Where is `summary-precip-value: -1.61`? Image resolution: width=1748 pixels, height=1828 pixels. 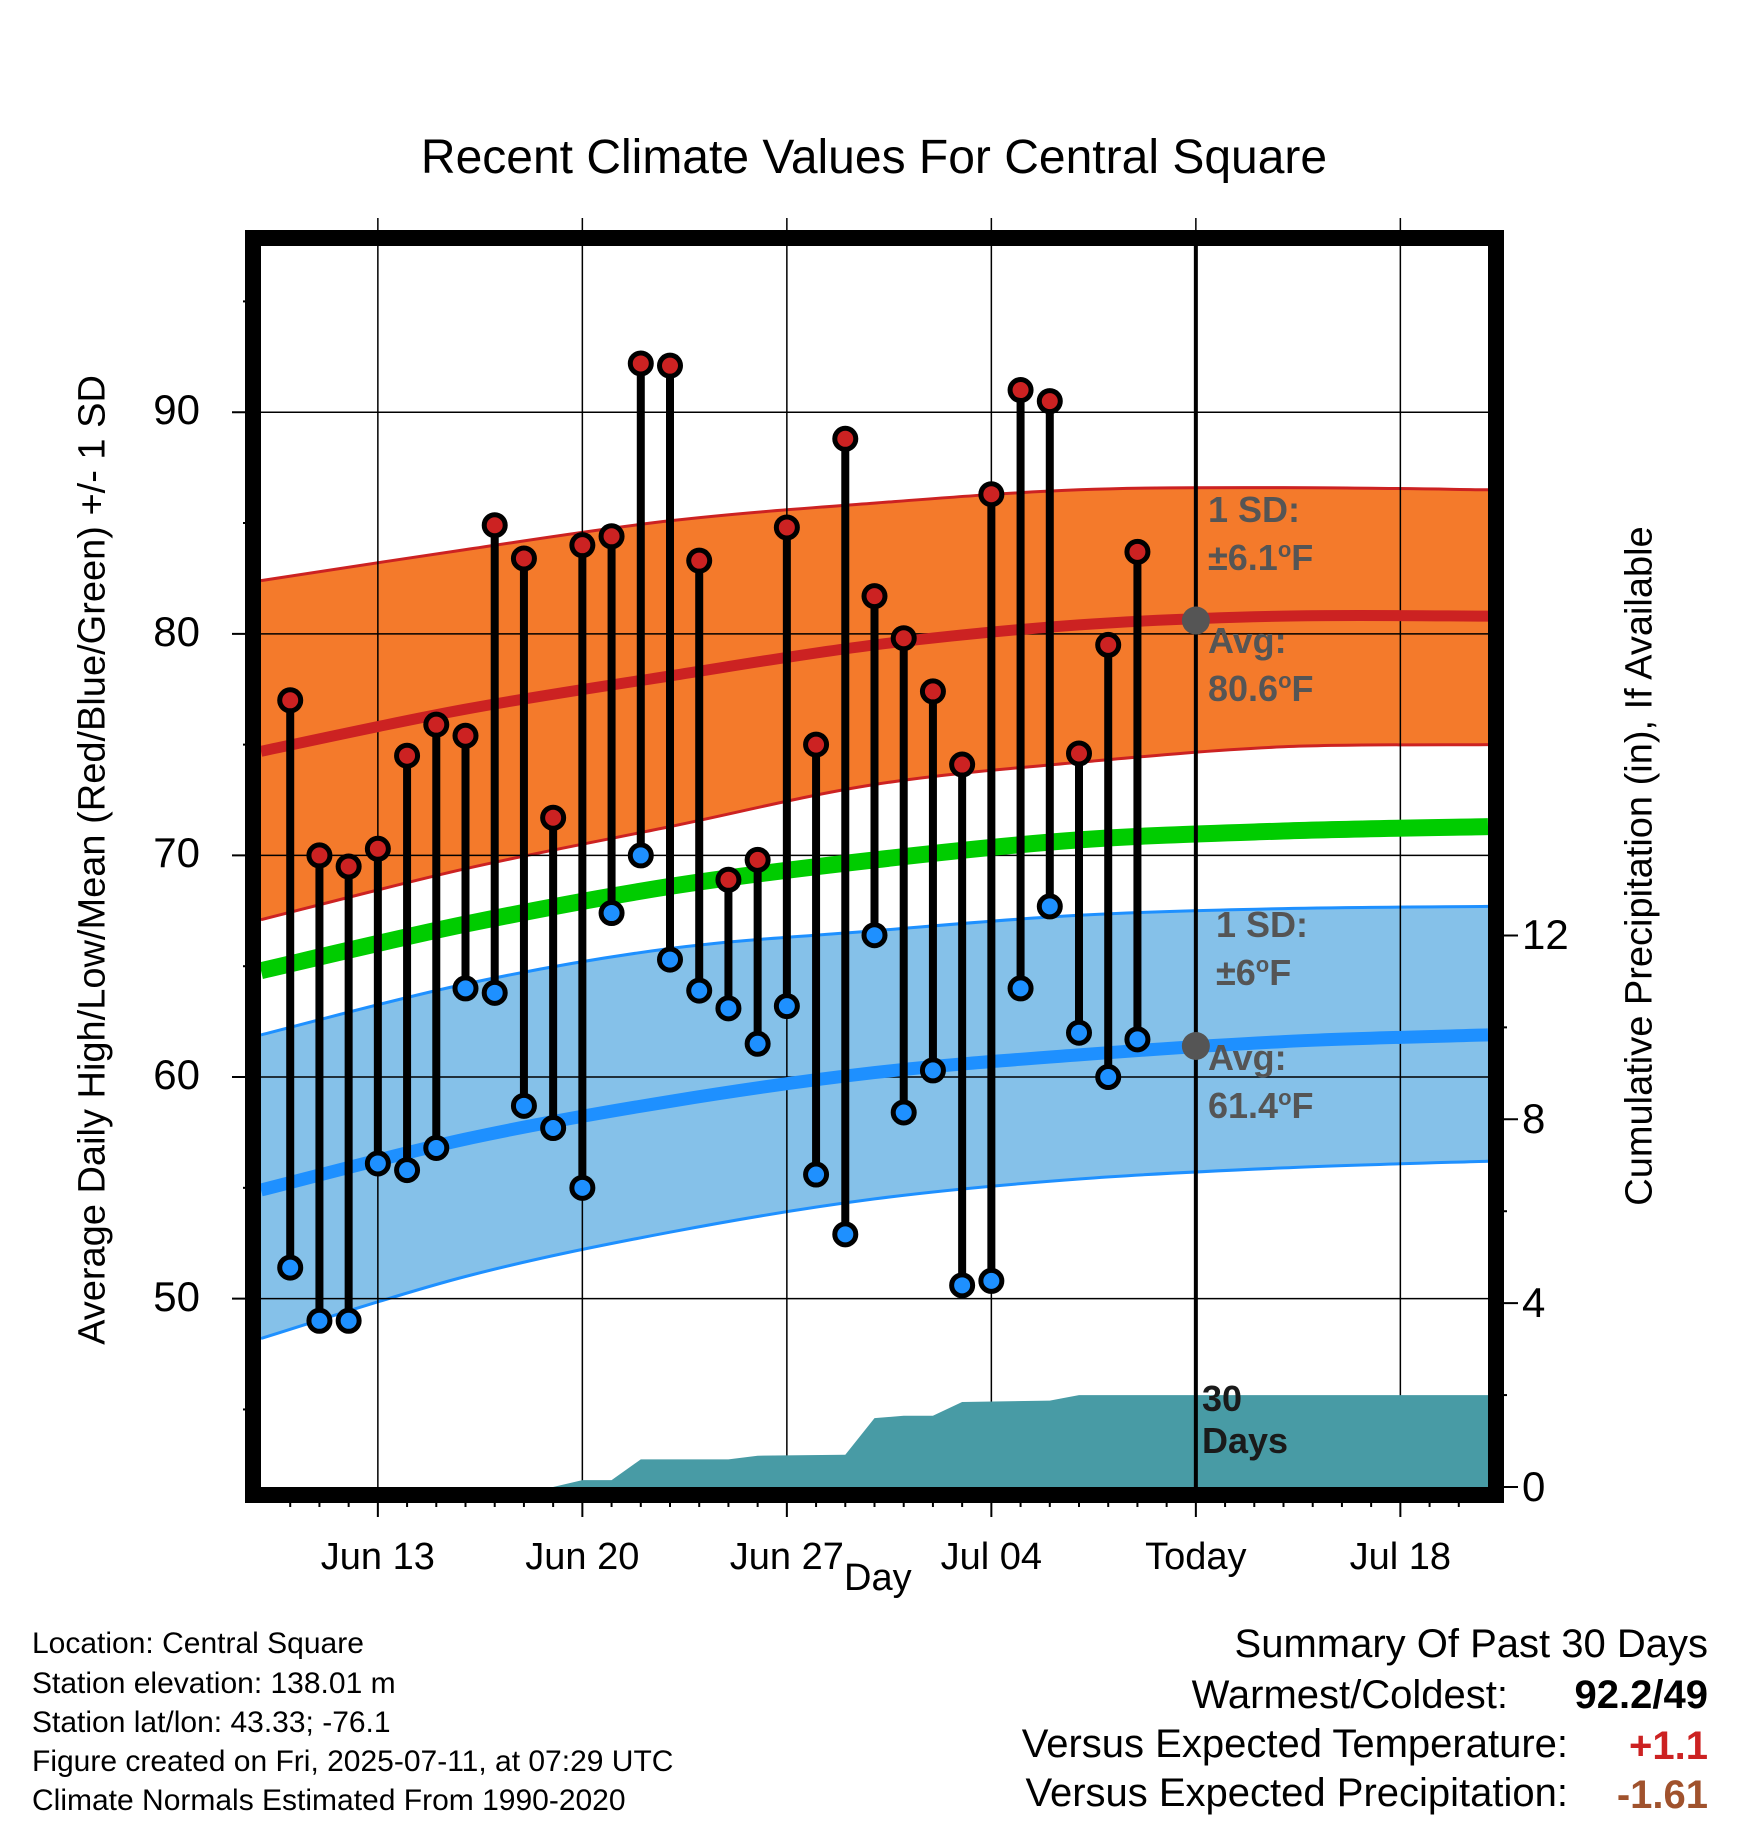
summary-precip-value: -1.61 is located at coordinates (1662, 1795).